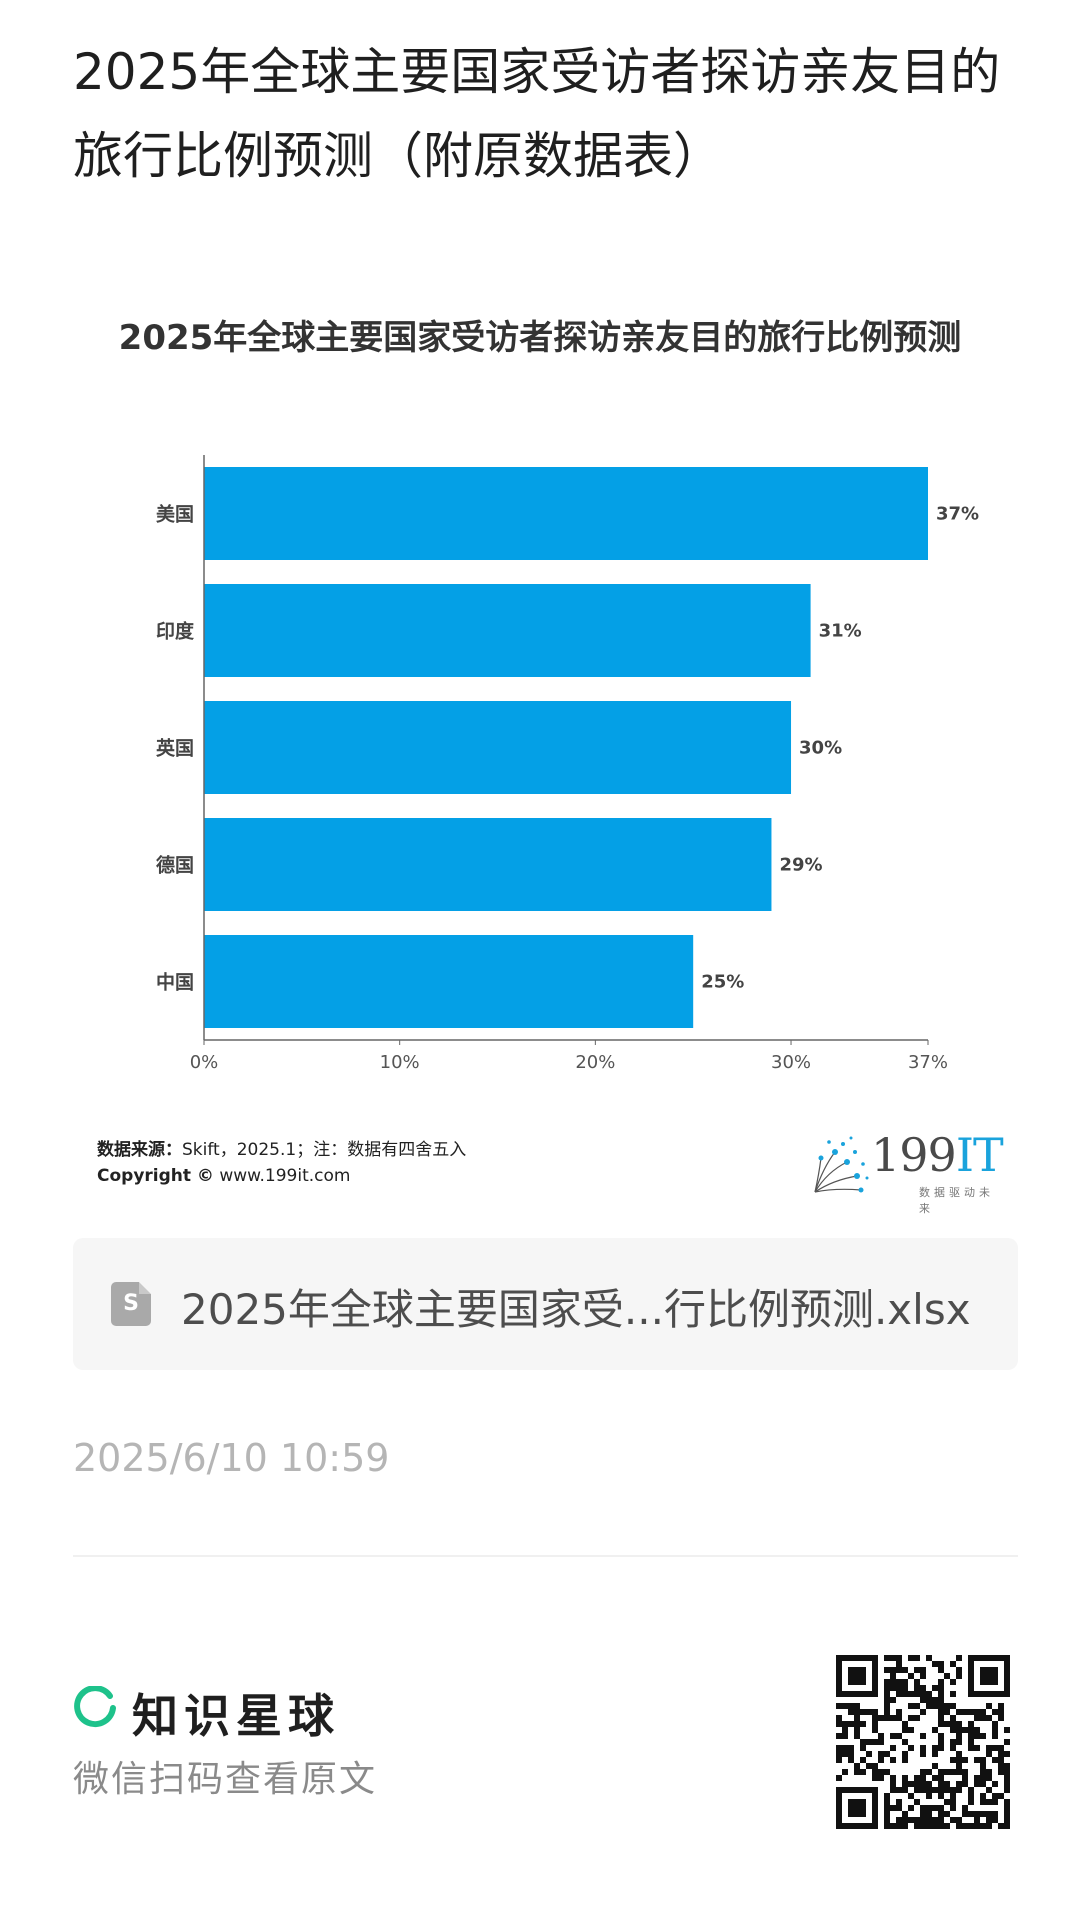 This screenshot has width=1080, height=1912. What do you see at coordinates (576, 1309) in the screenshot?
I see `attachment-file-name: 2025年全球主要国家受...行比例预测.xlsx` at bounding box center [576, 1309].